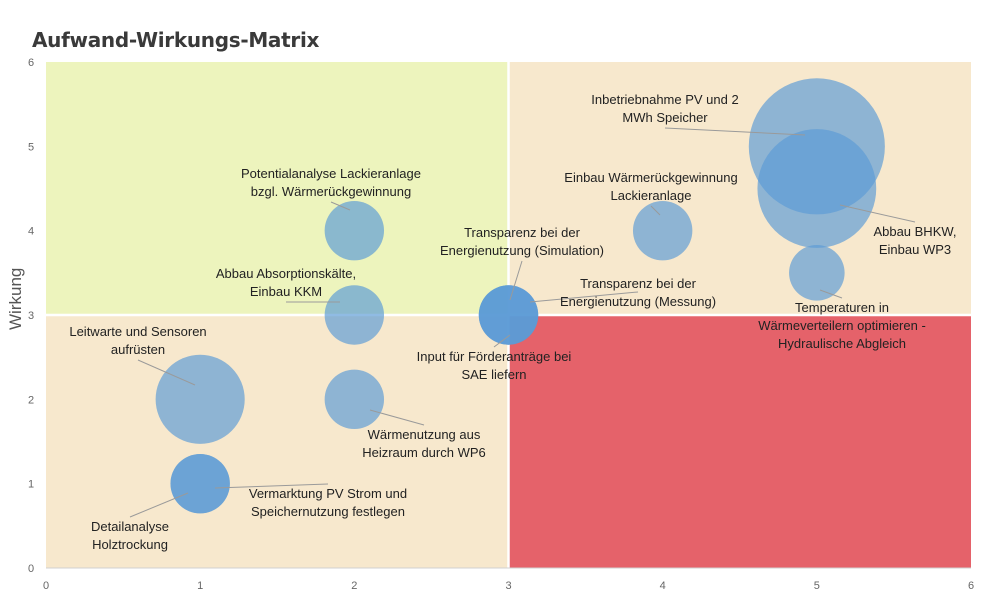  What do you see at coordinates (817, 586) in the screenshot?
I see `x-tick-label: 5` at bounding box center [817, 586].